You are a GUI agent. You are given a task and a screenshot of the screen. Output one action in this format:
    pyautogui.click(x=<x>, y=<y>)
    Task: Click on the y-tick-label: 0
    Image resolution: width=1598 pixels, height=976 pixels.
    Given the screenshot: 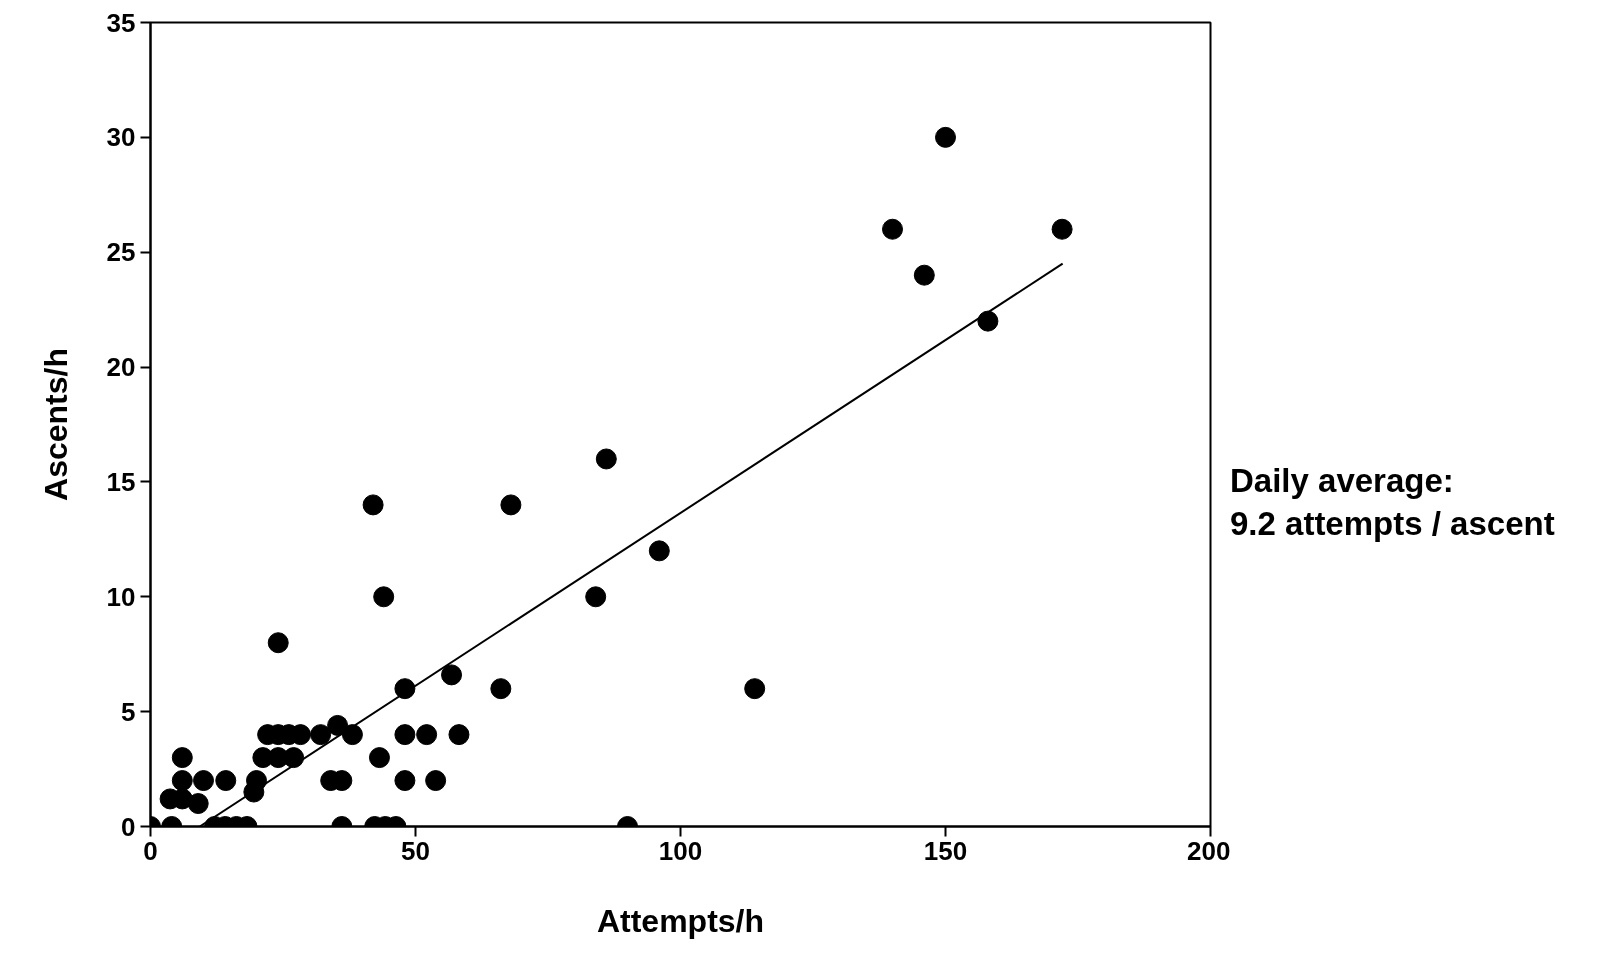 What is the action you would take?
    pyautogui.click(x=128, y=826)
    